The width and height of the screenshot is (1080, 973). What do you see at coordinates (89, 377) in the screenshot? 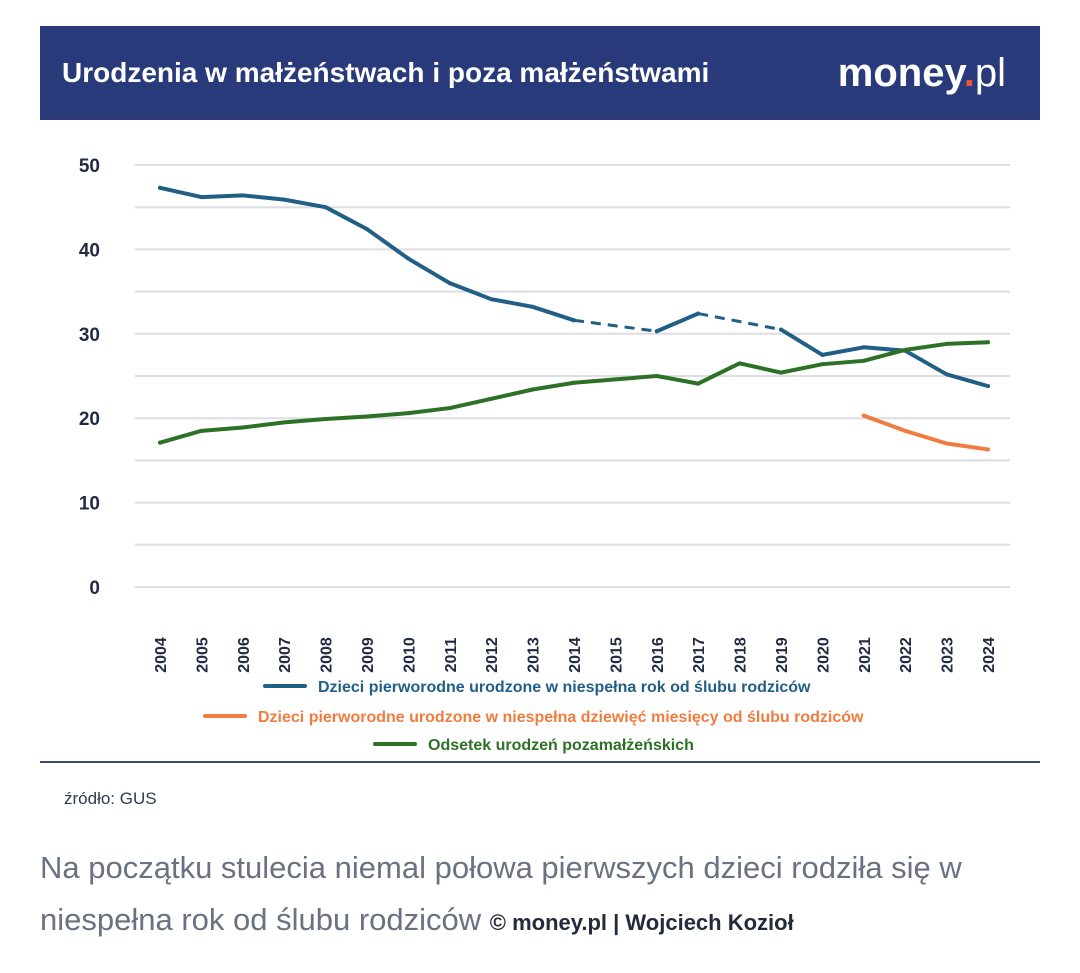
I see `y-axis-ticks: 0 10 20 30 40 50` at bounding box center [89, 377].